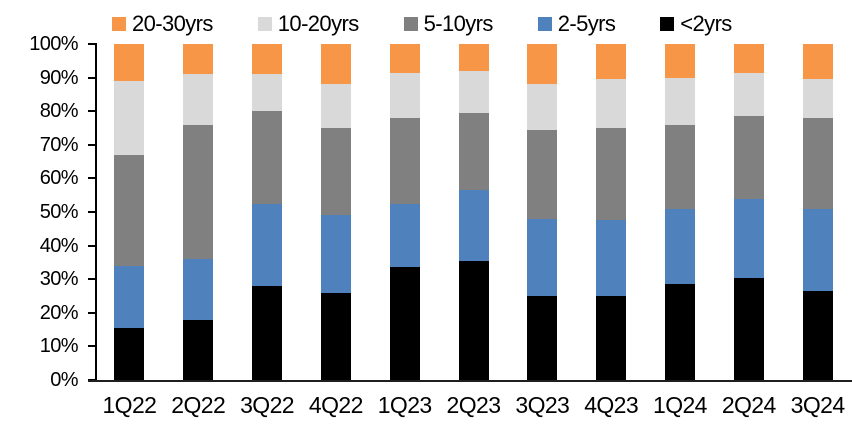 This screenshot has height=431, width=852. I want to click on legend-item: 2-5yrs, so click(576, 24).